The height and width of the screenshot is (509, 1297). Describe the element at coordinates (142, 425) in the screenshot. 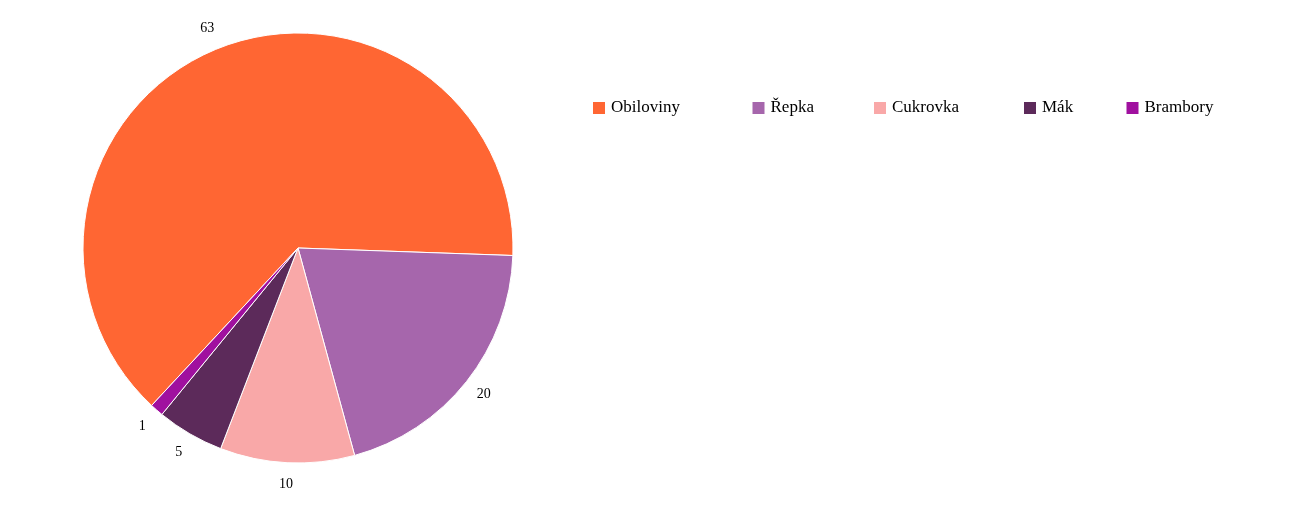

I see `data-label: 1` at that location.